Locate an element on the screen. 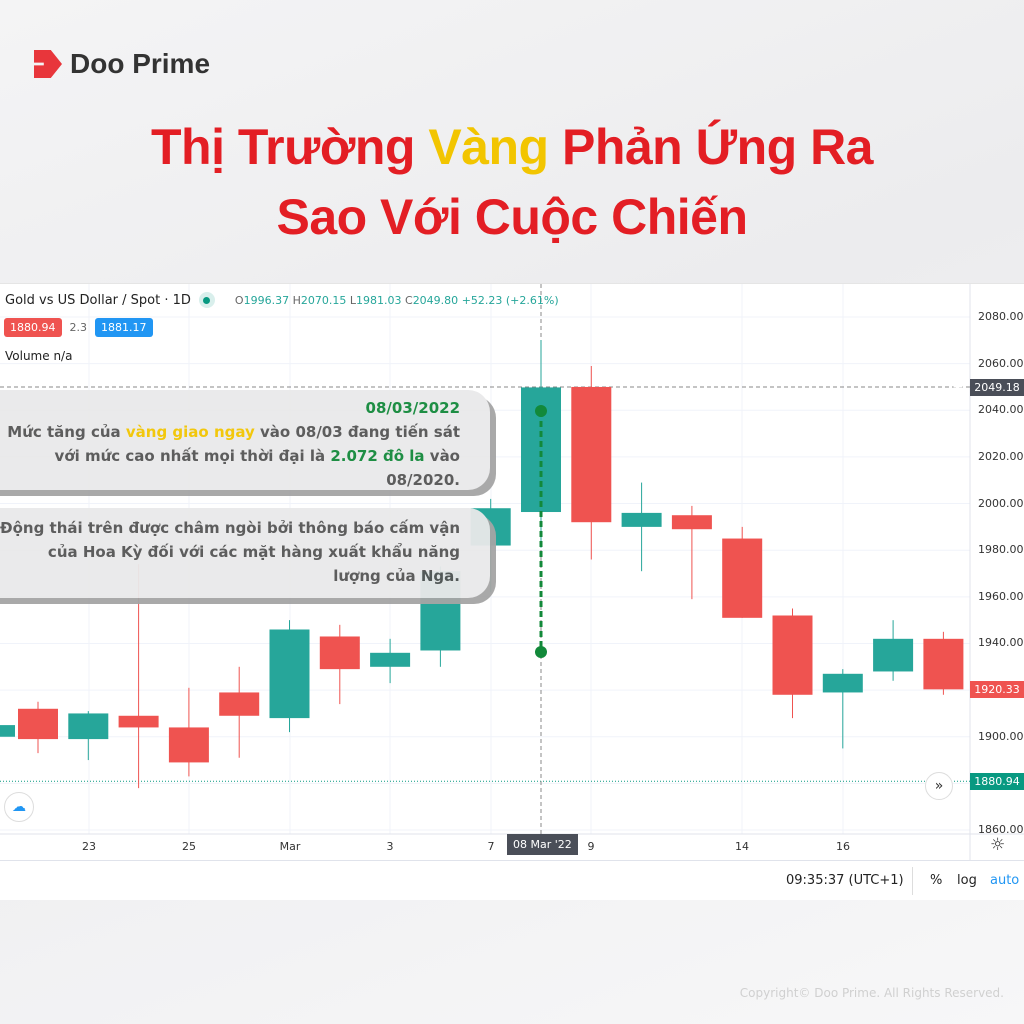  date-tick: 23 is located at coordinates (89, 846).